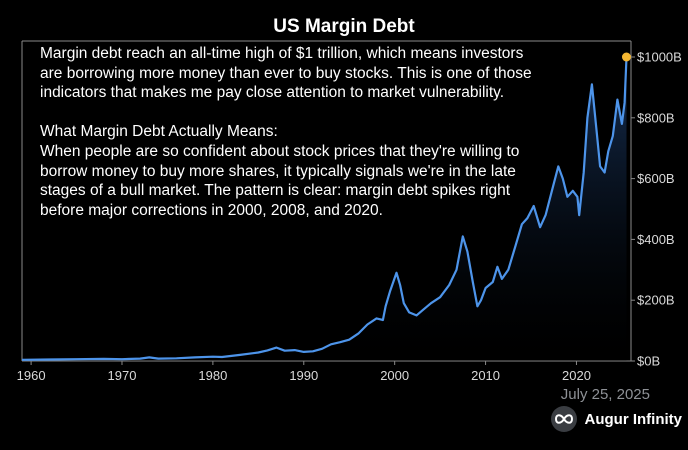 The width and height of the screenshot is (688, 450). What do you see at coordinates (656, 239) in the screenshot?
I see `y-tick-label: $400B` at bounding box center [656, 239].